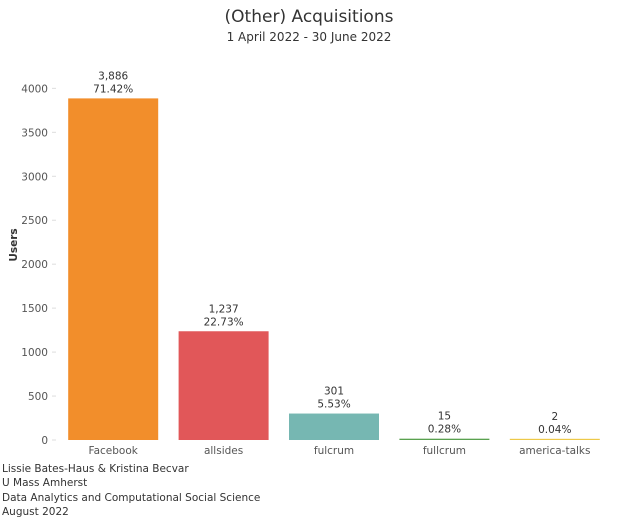  Describe the element at coordinates (554, 430) in the screenshot. I see `bar-percent-label: 0.04%` at that location.